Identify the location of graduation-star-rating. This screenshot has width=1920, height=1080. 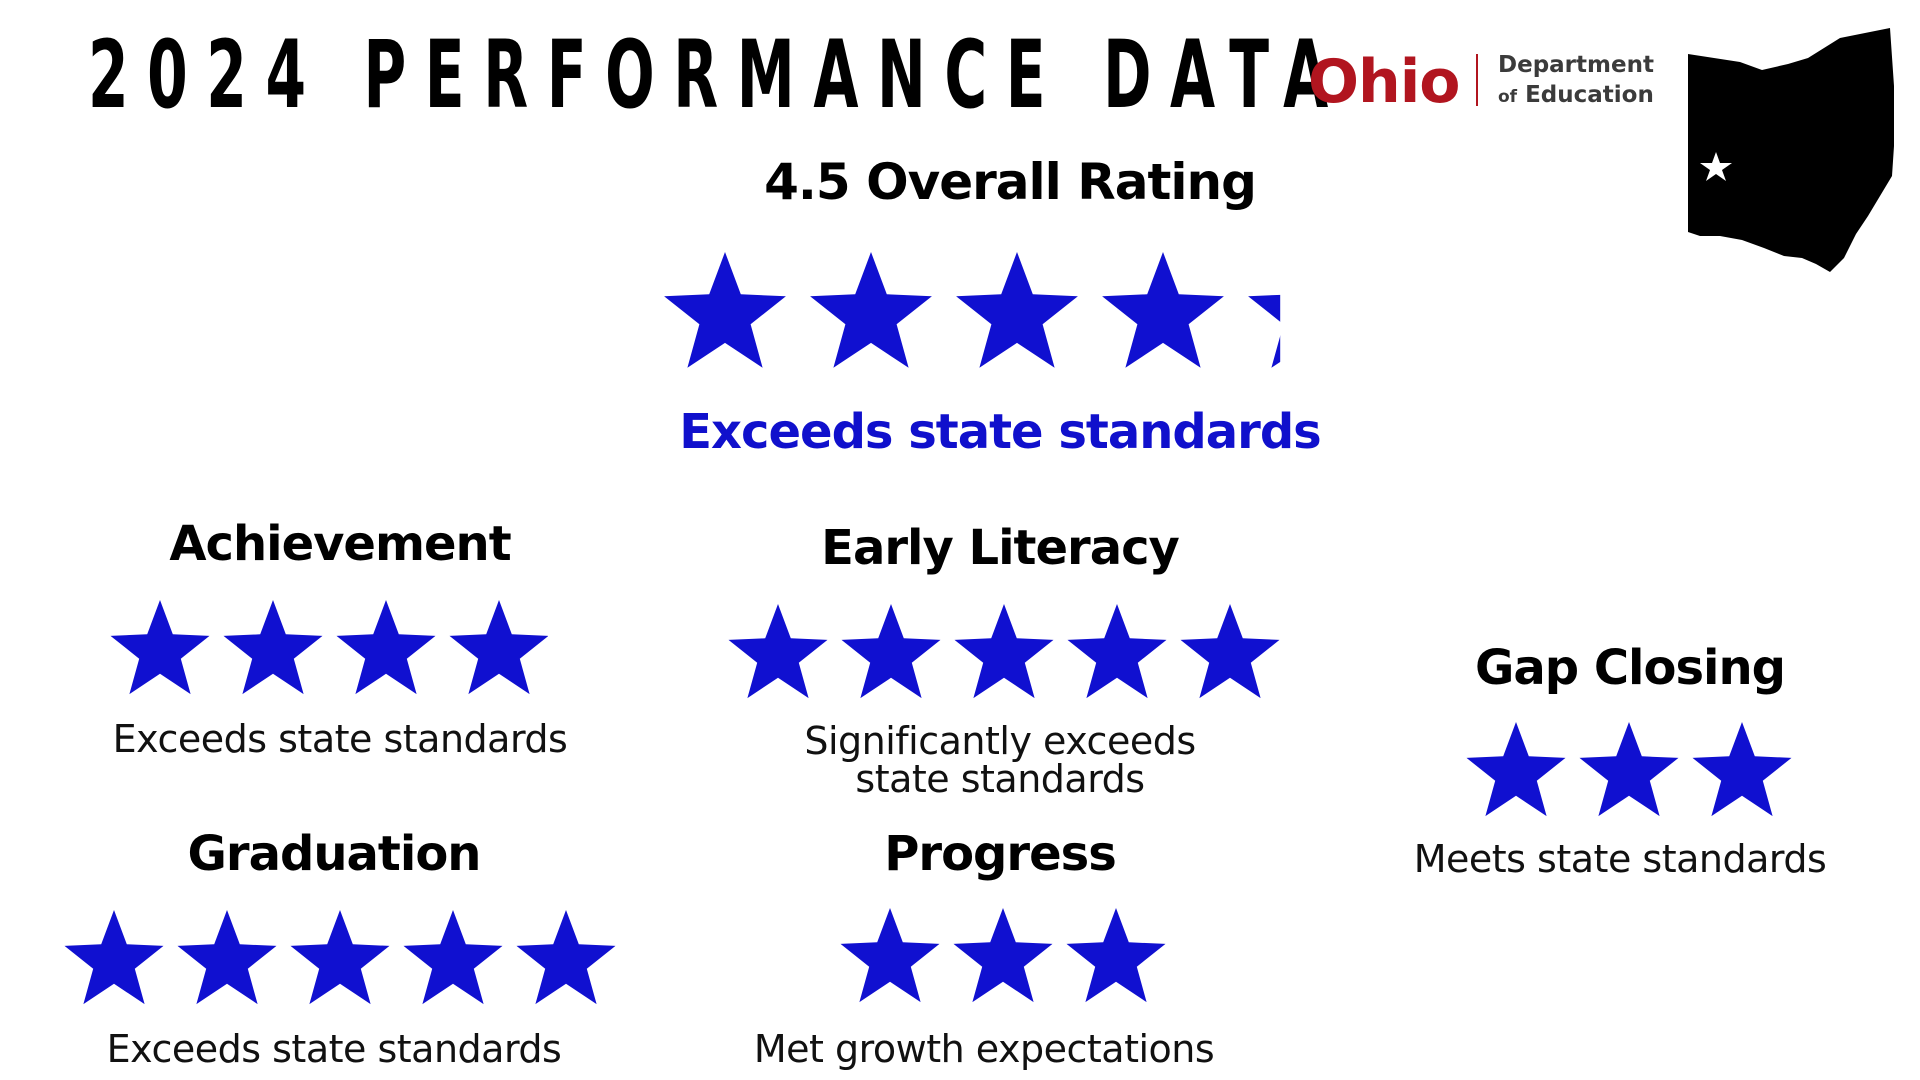
(340, 957).